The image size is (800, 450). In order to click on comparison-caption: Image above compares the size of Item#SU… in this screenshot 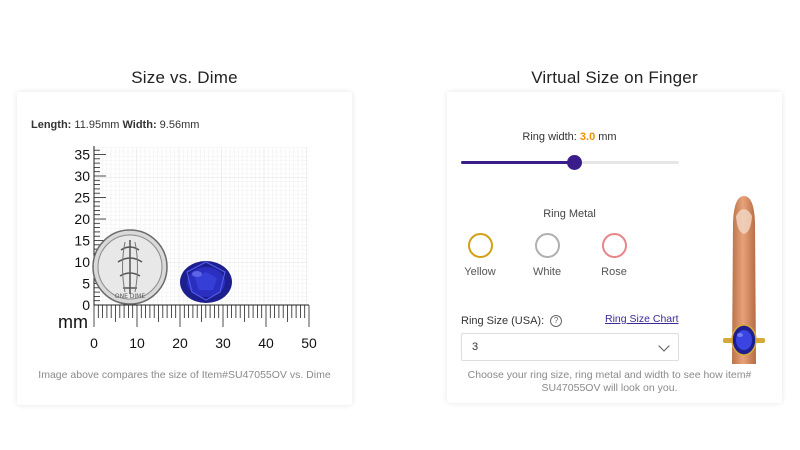, I will do `click(184, 375)`.